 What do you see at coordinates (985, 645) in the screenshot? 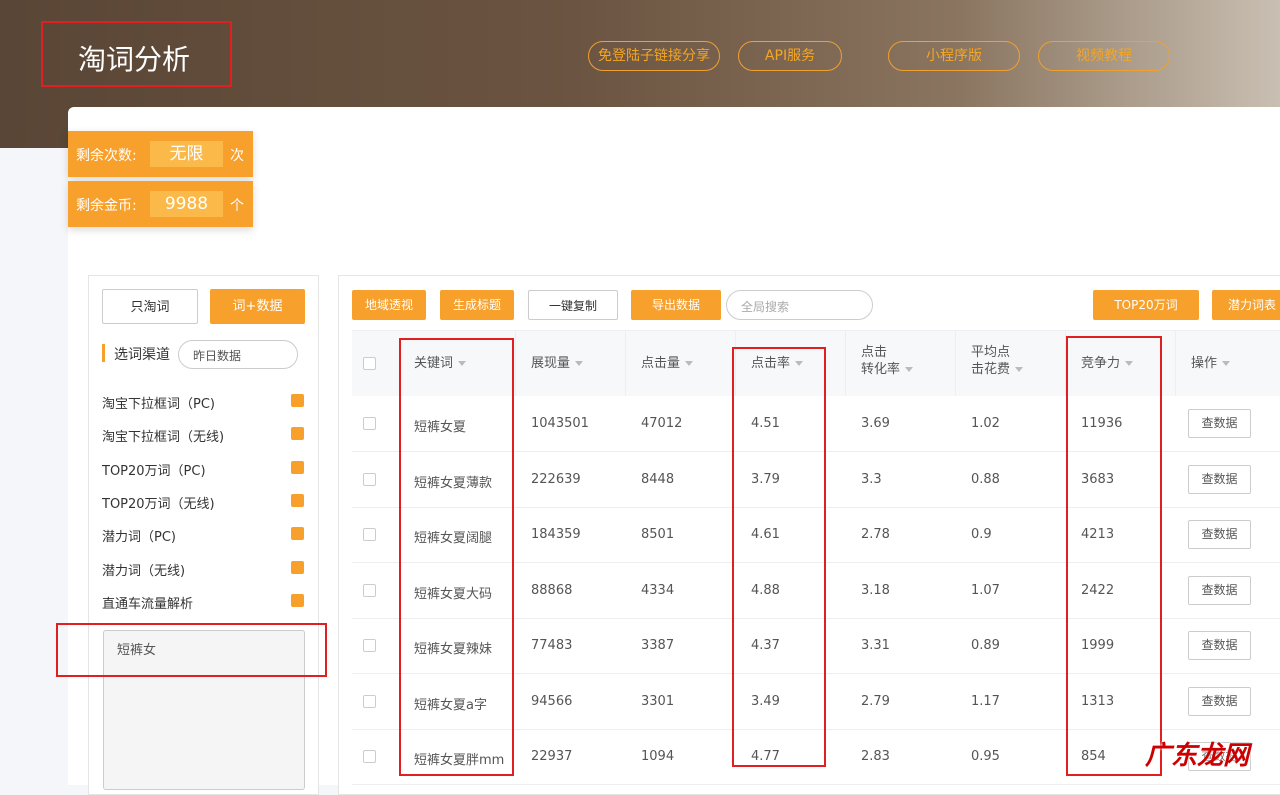
I see `table-cell: 0.89` at bounding box center [985, 645].